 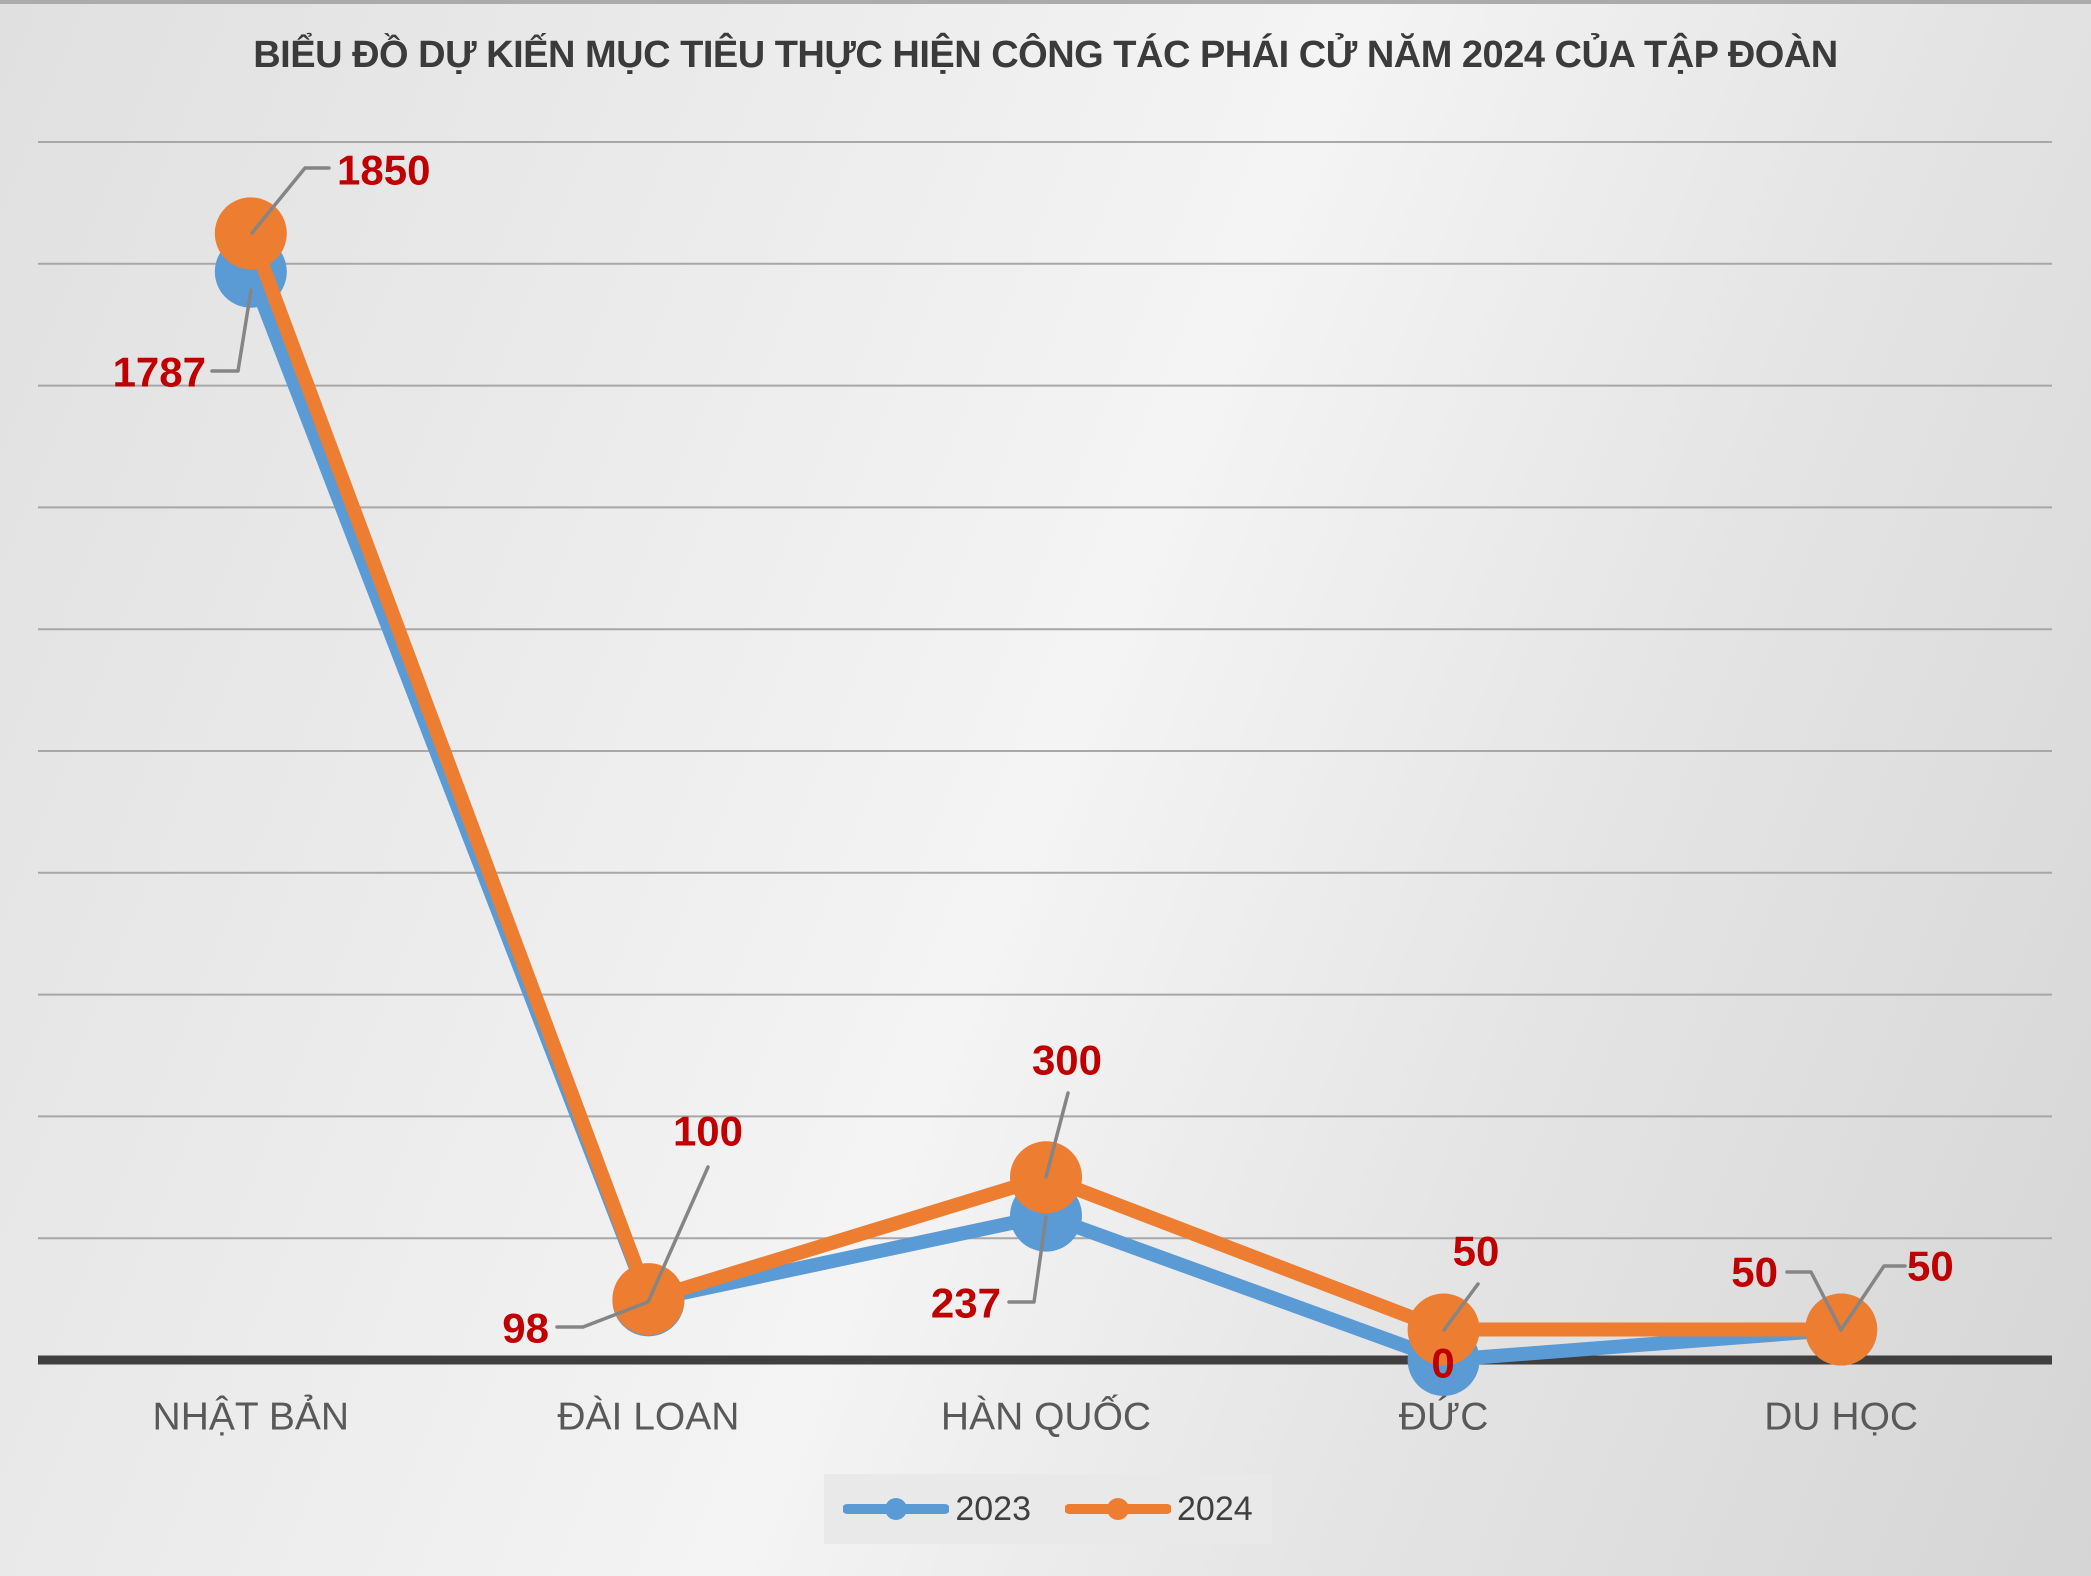 What do you see at coordinates (708, 1131) in the screenshot?
I see `data-label-2024-1: 100` at bounding box center [708, 1131].